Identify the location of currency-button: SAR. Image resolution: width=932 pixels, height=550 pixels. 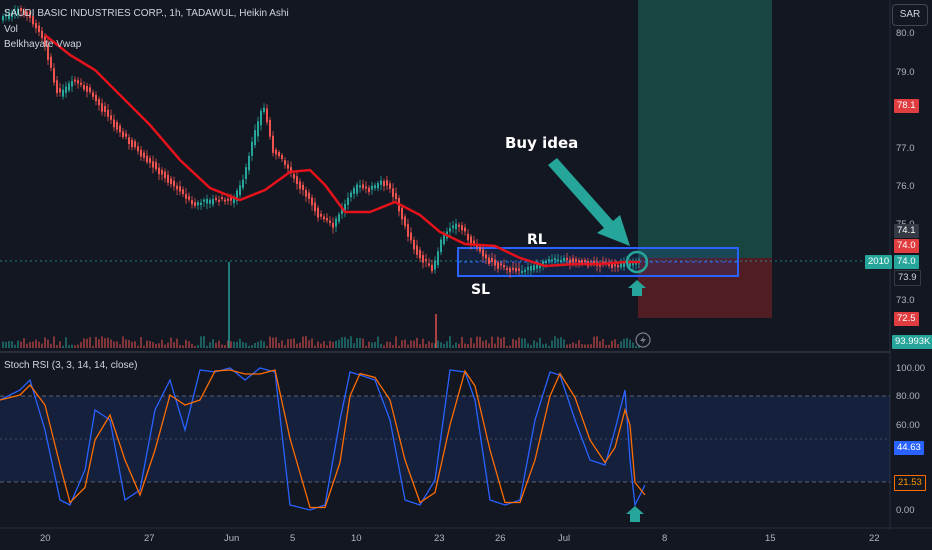
(910, 15).